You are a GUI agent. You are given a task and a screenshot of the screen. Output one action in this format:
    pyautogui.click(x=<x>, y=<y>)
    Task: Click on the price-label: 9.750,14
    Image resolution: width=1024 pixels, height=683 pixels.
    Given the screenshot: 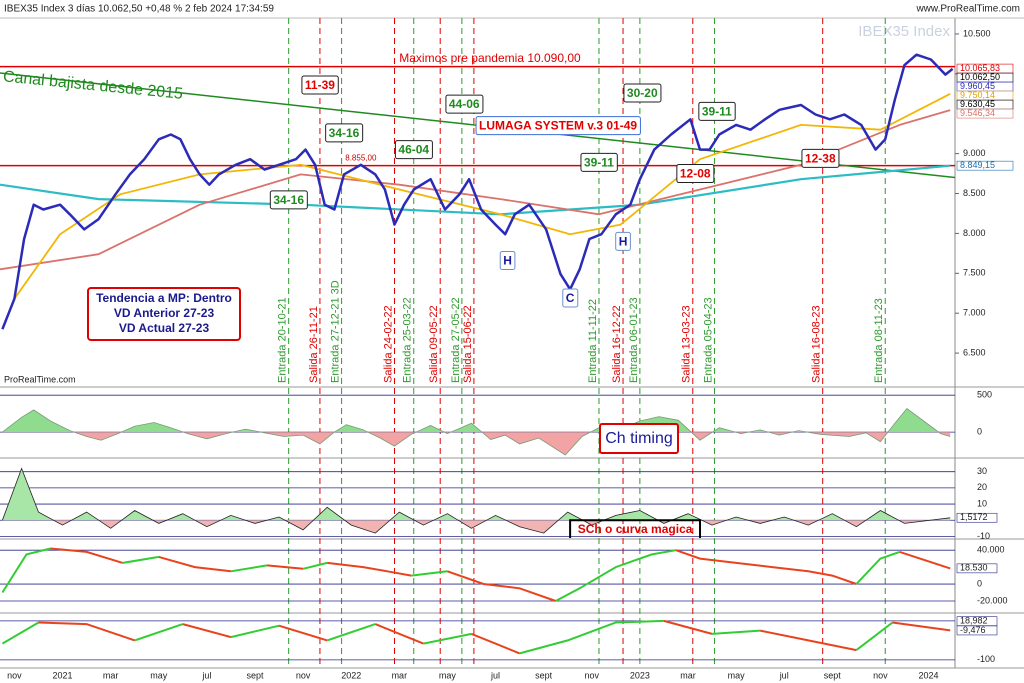 What is the action you would take?
    pyautogui.click(x=977, y=95)
    